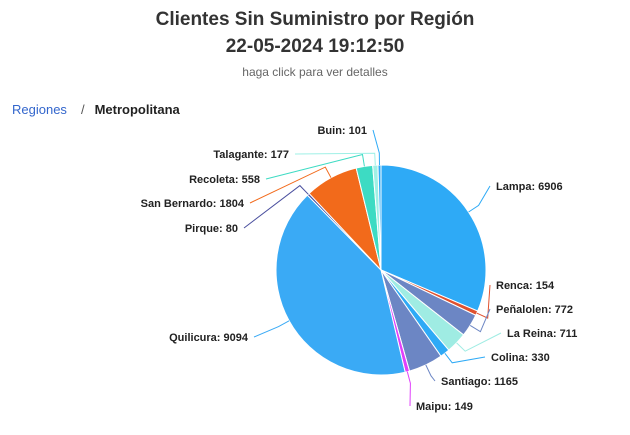  What do you see at coordinates (525, 286) in the screenshot?
I see `slice-label-renca: Renca: 154` at bounding box center [525, 286].